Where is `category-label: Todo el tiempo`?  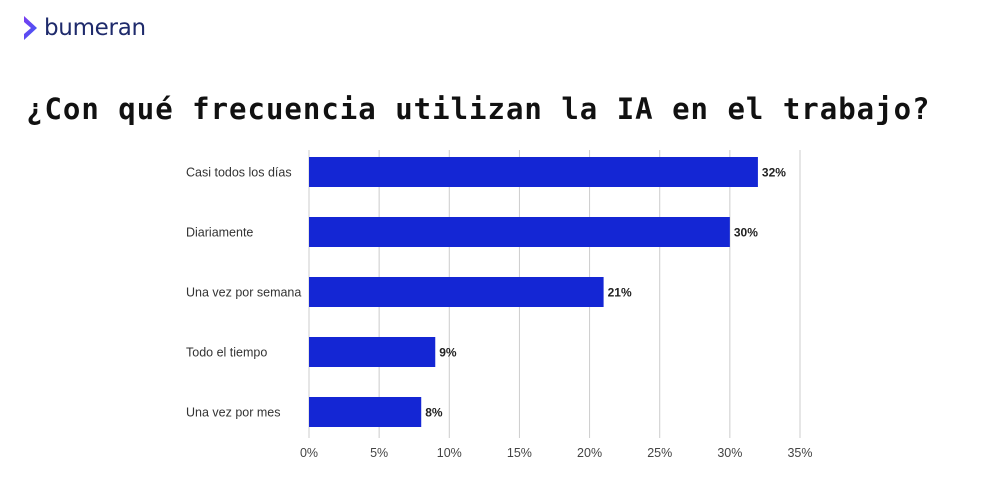
category-label: Todo el tiempo is located at coordinates (226, 353).